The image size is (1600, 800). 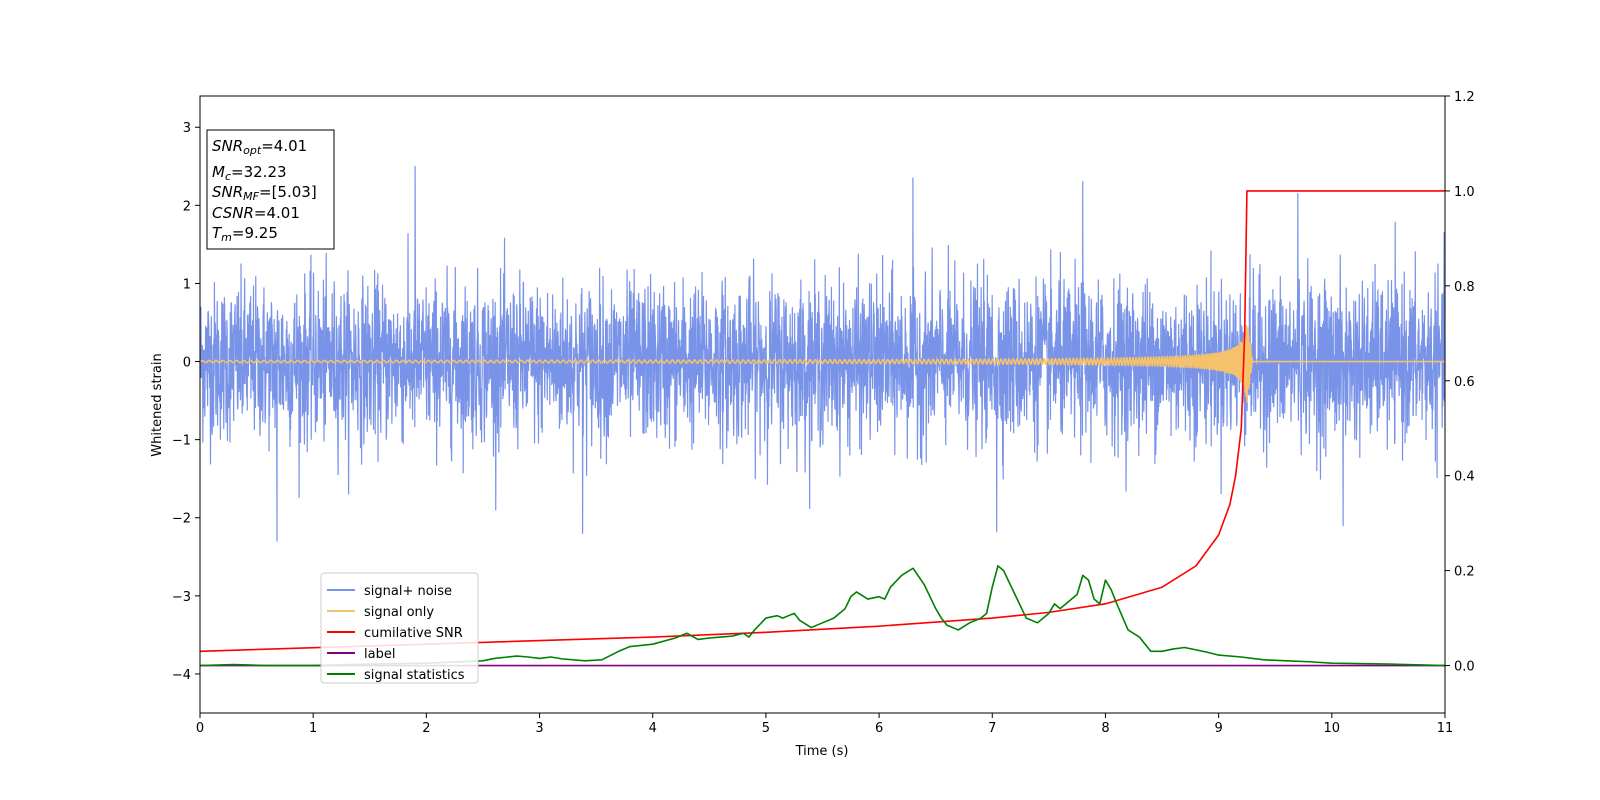 What do you see at coordinates (822, 616) in the screenshot?
I see `series-line-signal-statistics` at bounding box center [822, 616].